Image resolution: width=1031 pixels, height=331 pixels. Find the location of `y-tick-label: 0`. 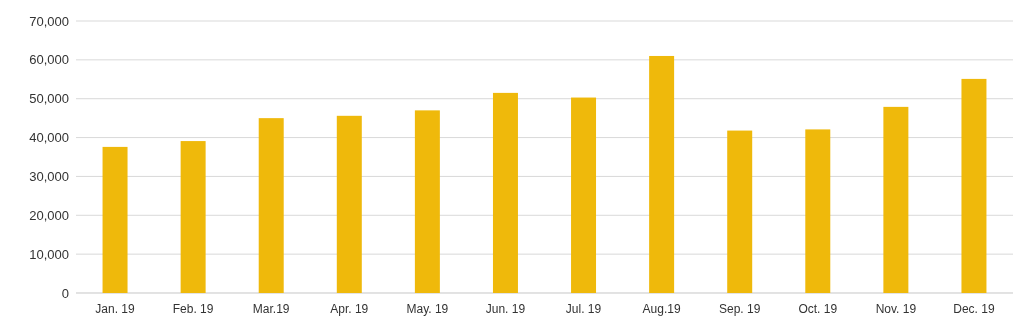

y-tick-label: 0 is located at coordinates (65, 293).